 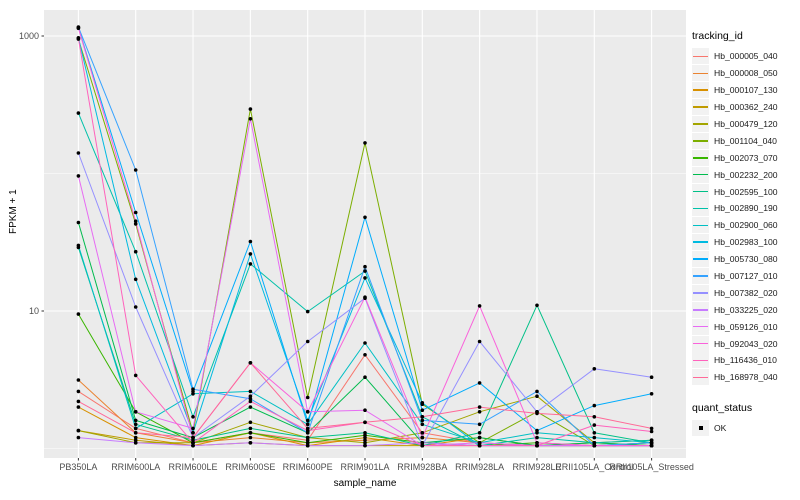 What do you see at coordinates (746, 242) in the screenshot?
I see `legend-item-label: Hb_002983_100` at bounding box center [746, 242].